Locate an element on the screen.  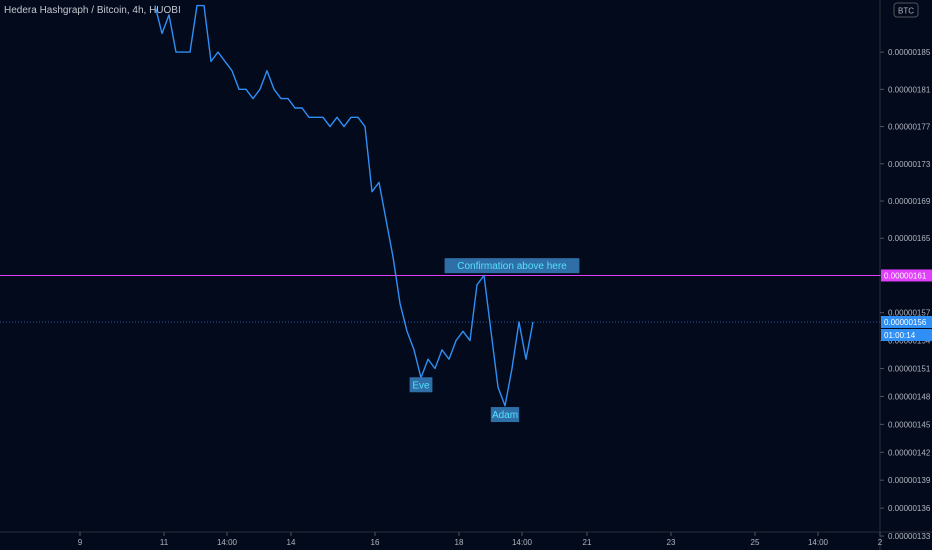
currency-badge: BTC is located at coordinates (906, 10).